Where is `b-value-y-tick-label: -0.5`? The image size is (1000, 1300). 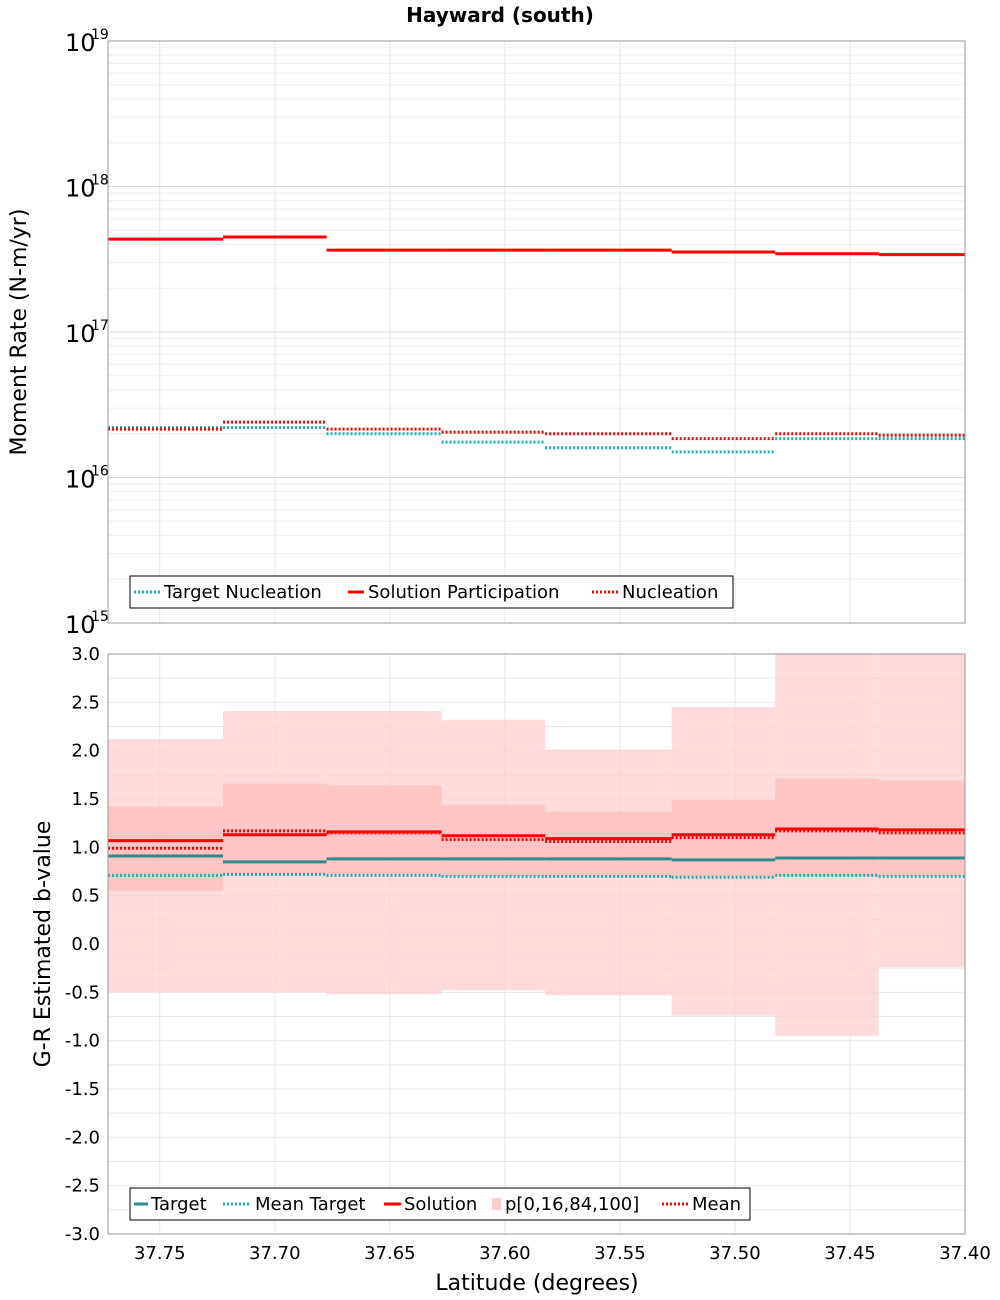 b-value-y-tick-label: -0.5 is located at coordinates (82, 992).